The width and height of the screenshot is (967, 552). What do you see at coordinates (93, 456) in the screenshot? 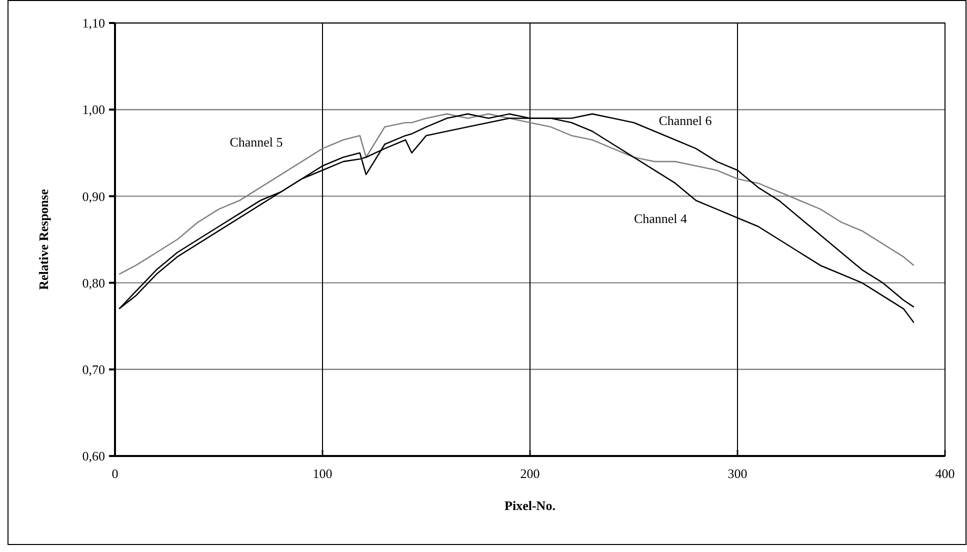
I see `y-tick-label: 0,60` at bounding box center [93, 456].